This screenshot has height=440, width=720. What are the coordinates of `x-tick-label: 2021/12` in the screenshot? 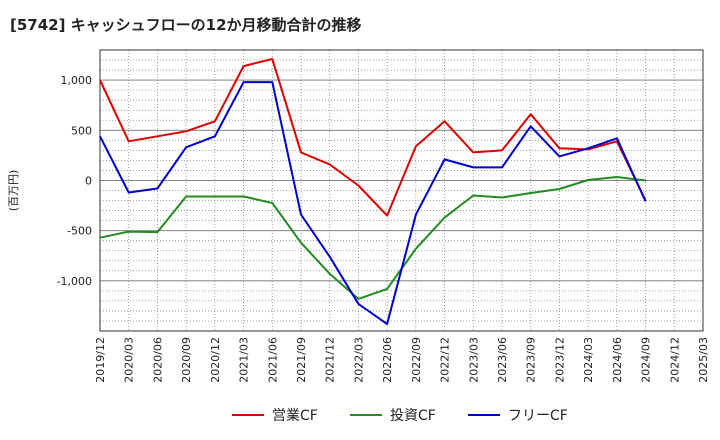 It's located at (330, 360).